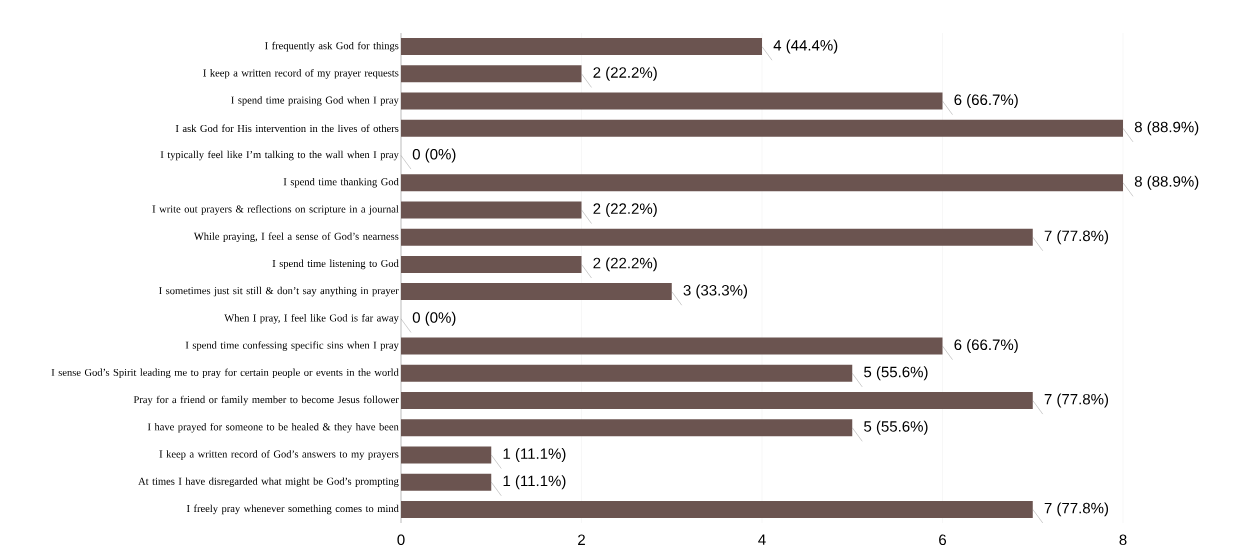 The height and width of the screenshot is (559, 1235). I want to click on y-tick-label: I ask God for His intervention in the lives of others, so click(287, 128).